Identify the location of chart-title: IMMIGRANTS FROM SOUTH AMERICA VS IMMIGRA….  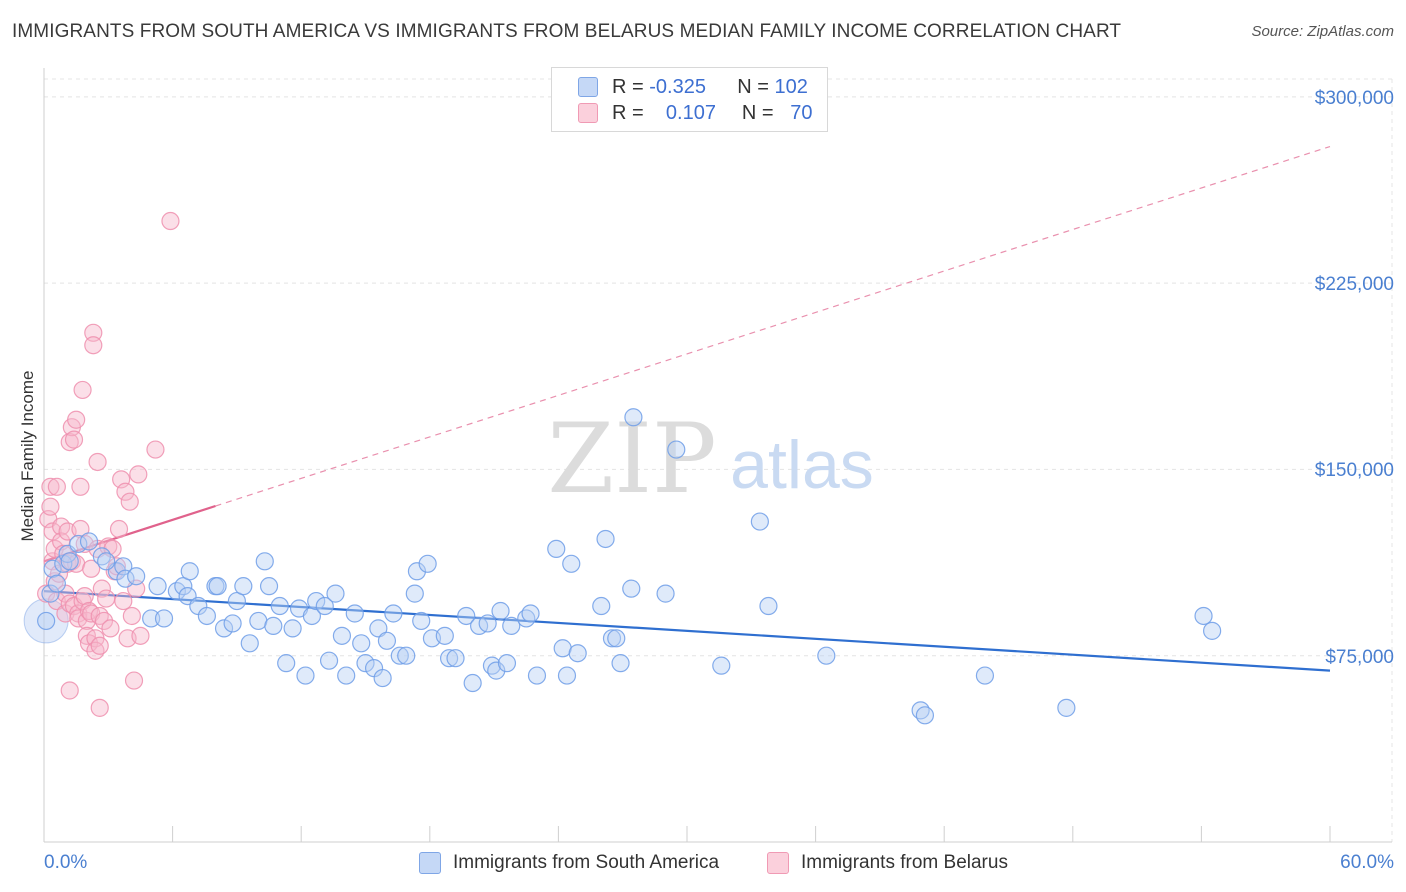
(567, 31).